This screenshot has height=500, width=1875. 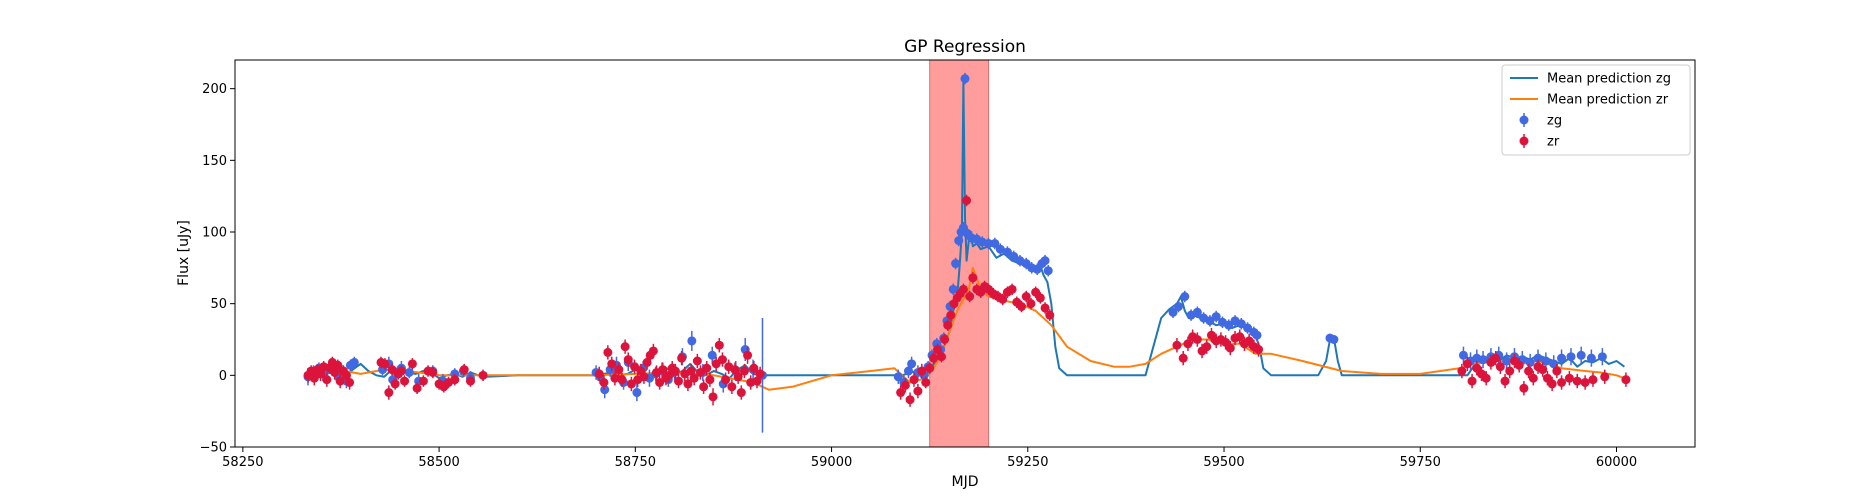 I want to click on x-tick-label: 58750, so click(x=635, y=462).